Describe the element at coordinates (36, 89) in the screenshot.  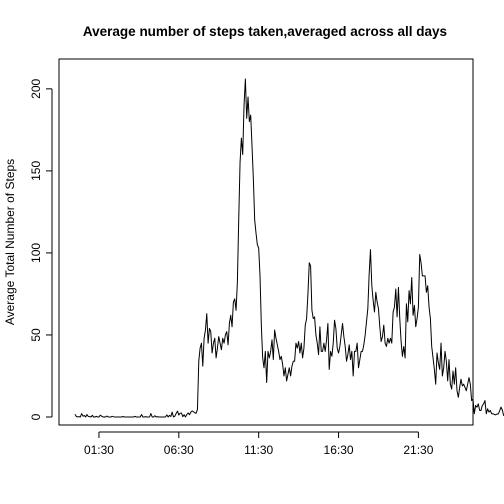
I see `y-tick-label: 200` at that location.